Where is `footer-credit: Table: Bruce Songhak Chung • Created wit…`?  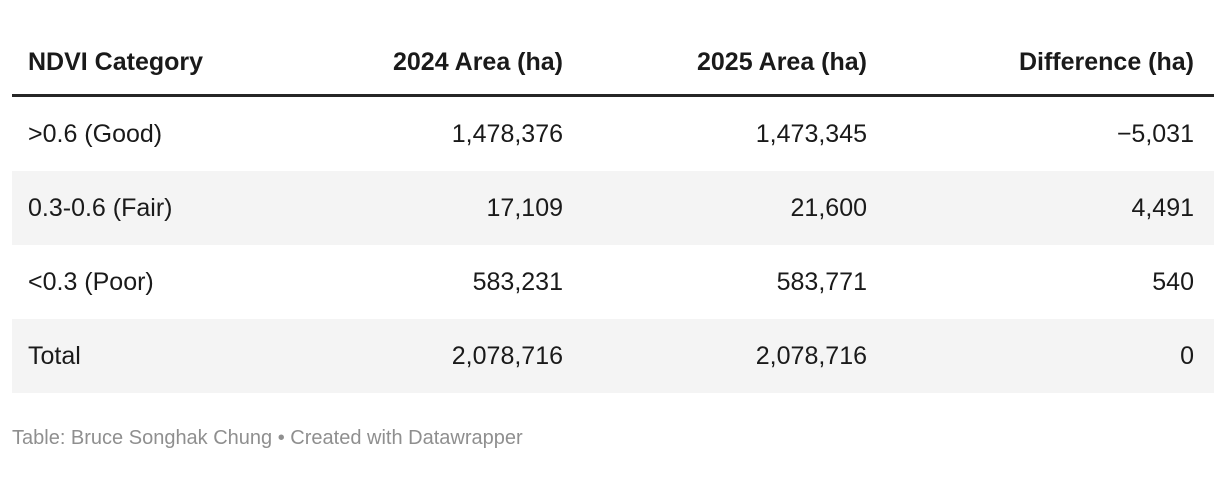 footer-credit: Table: Bruce Songhak Chung • Created wit… is located at coordinates (267, 438).